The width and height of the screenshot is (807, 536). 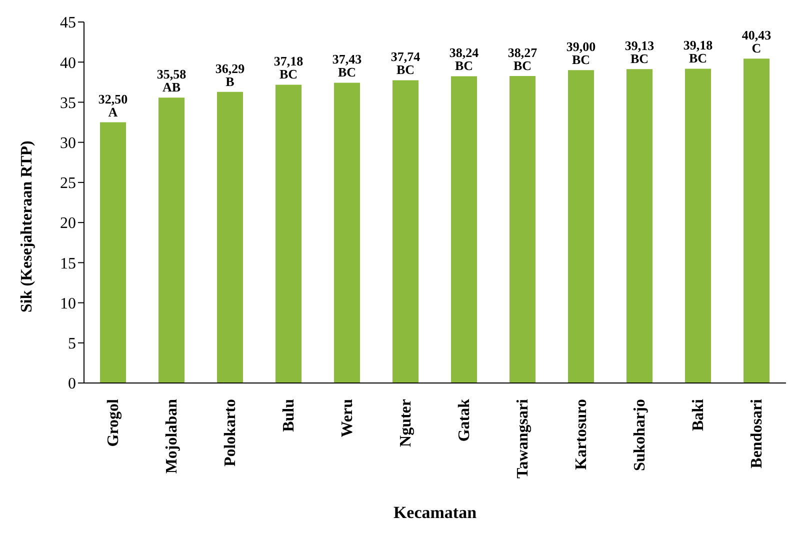 I want to click on x-tick-label: Mojolaban, so click(x=171, y=436).